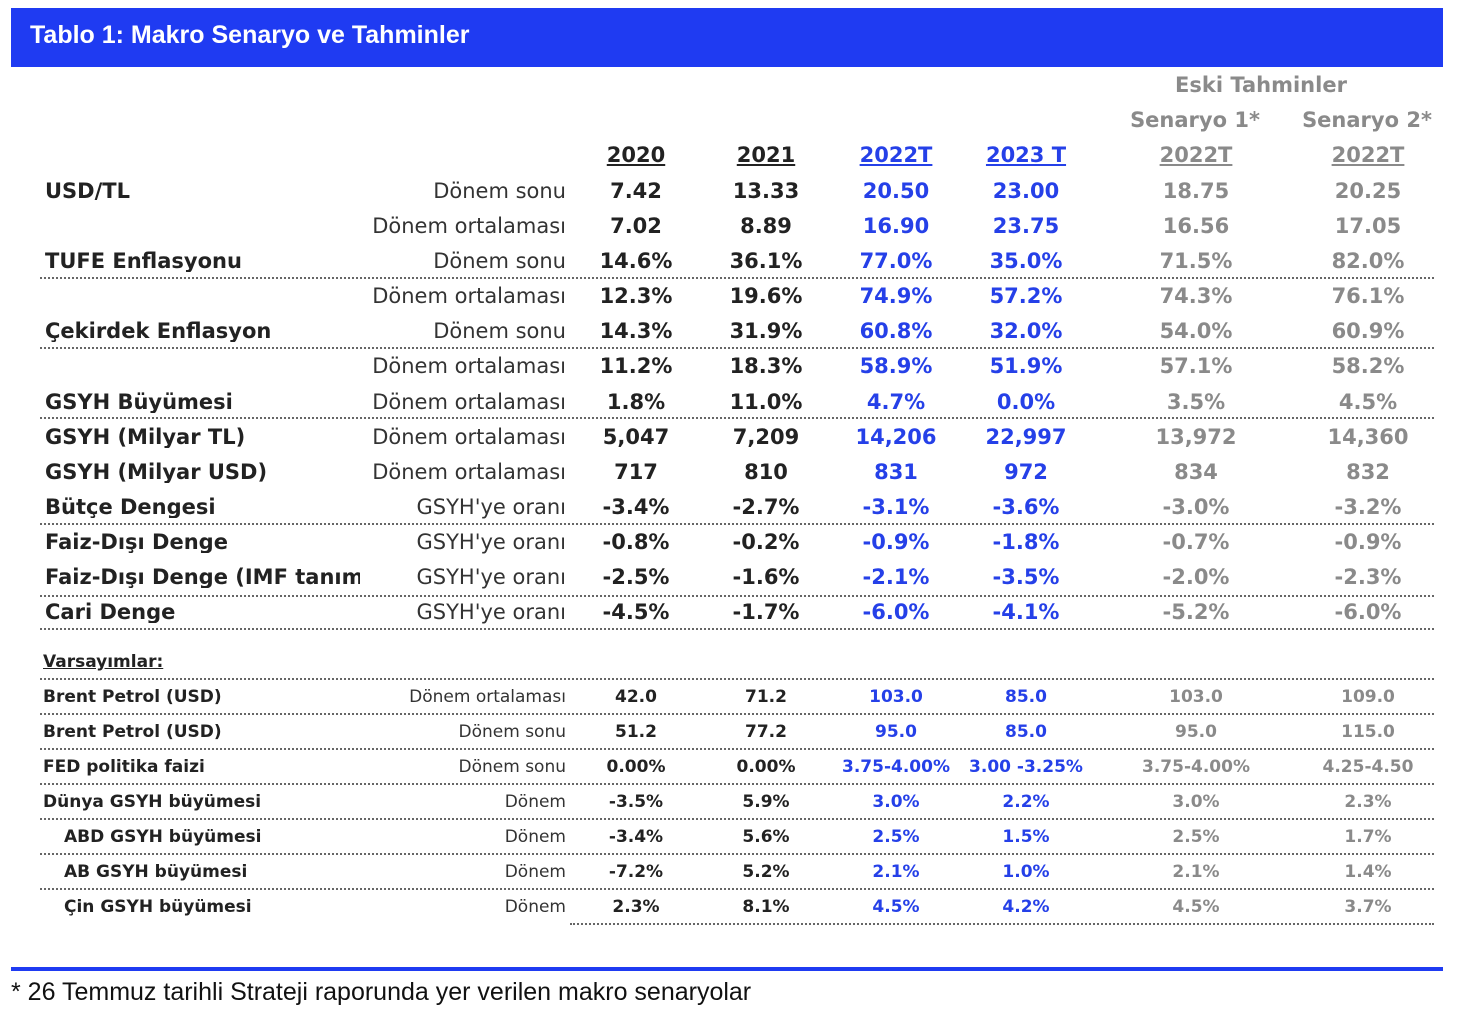  I want to click on table-cell: -0.2%, so click(766, 542).